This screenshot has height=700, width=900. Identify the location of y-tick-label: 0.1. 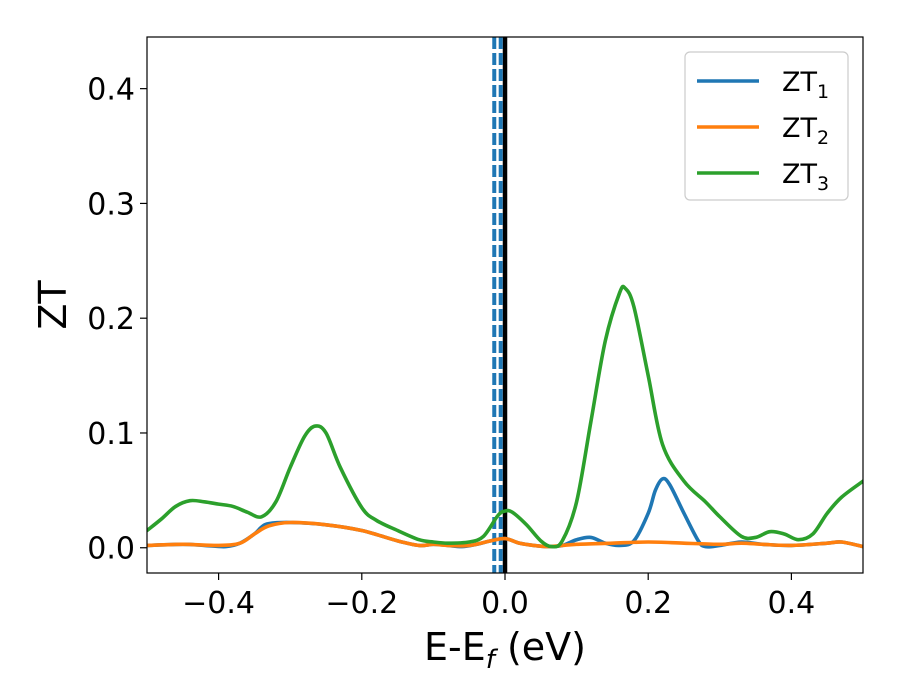
(111, 434).